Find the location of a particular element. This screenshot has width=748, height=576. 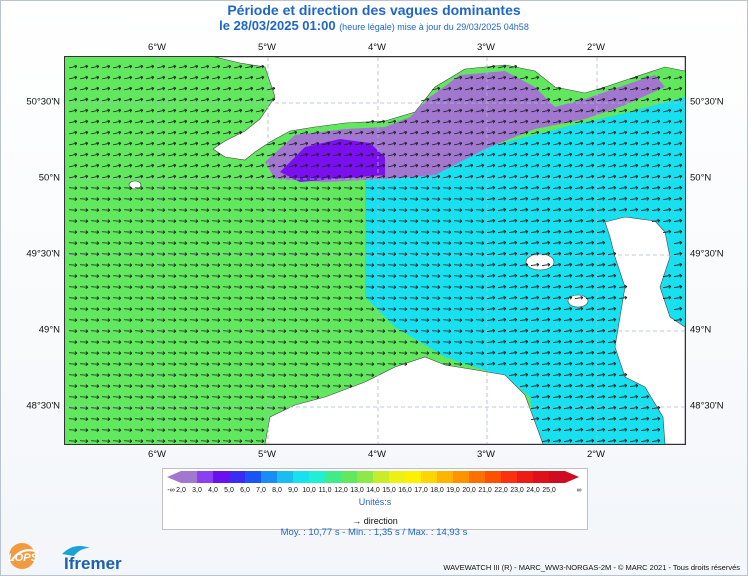

colorbar-tick-label: 10,0 is located at coordinates (309, 490).